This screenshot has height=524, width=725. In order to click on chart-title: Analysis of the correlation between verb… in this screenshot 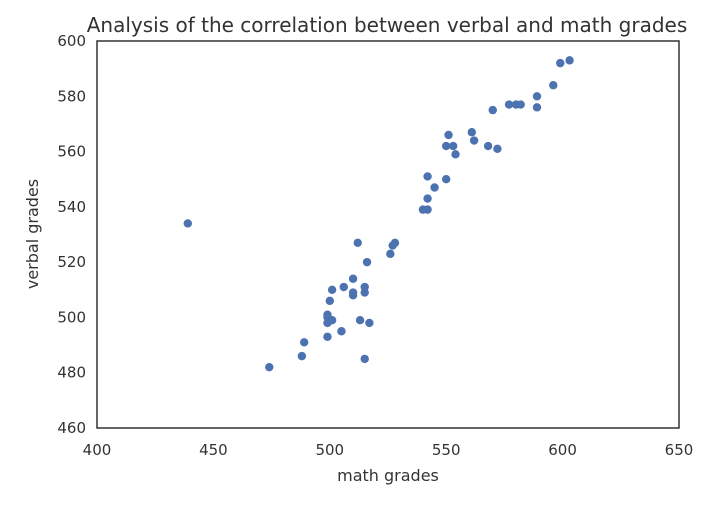, I will do `click(387, 25)`.